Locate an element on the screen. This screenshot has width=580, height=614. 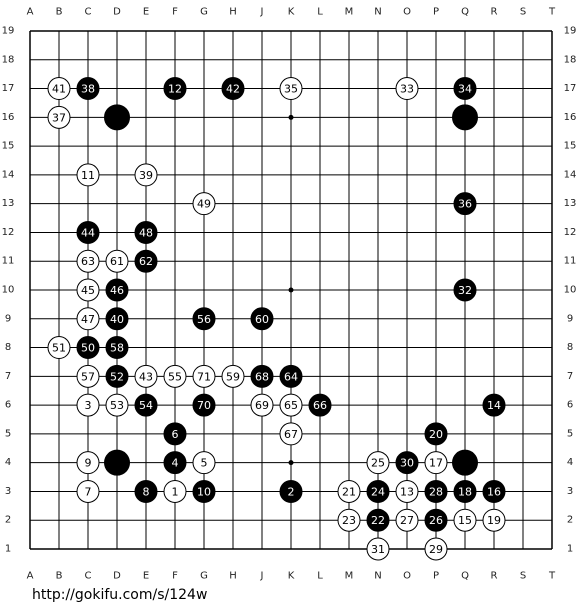
column-label: N is located at coordinates (377, 576).